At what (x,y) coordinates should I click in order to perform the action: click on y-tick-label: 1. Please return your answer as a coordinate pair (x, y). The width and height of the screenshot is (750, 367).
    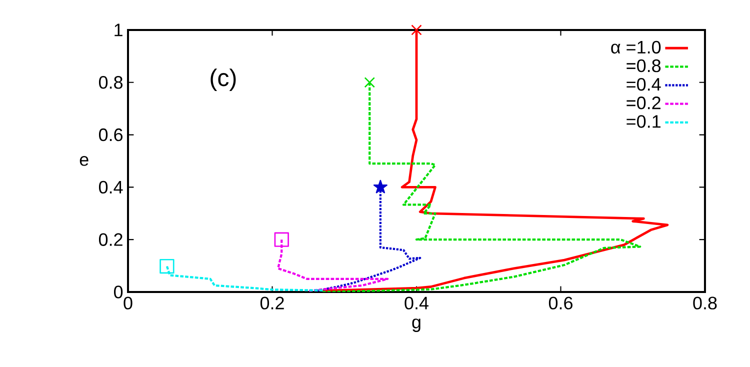
    Looking at the image, I should click on (118, 30).